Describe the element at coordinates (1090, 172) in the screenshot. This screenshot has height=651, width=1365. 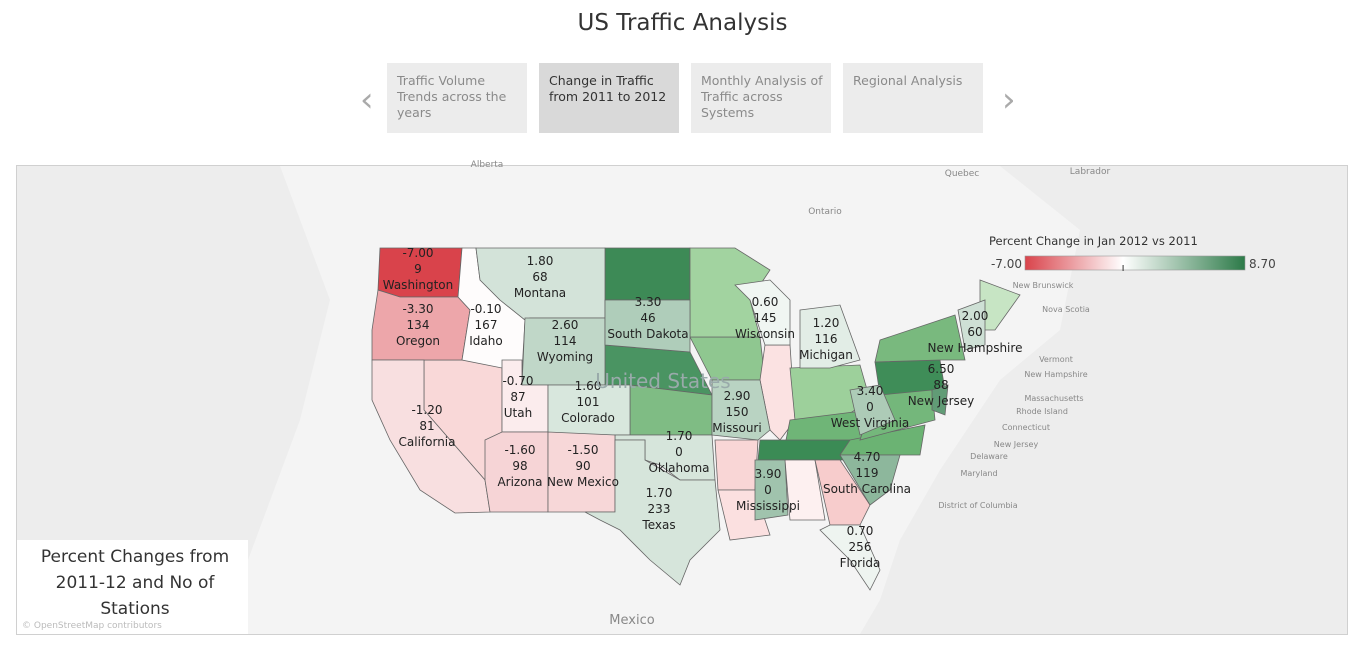
I see `basemap-label: Labrador` at that location.